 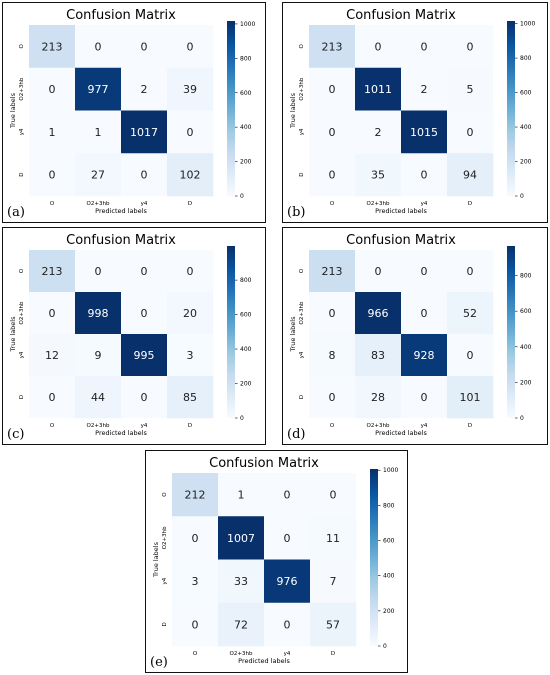 I want to click on cell-value-r1-c3: 52, so click(x=470, y=313).